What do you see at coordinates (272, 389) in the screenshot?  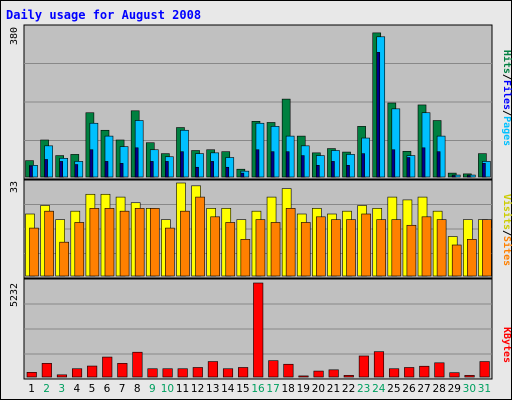 I see `day-label: 17` at bounding box center [272, 389].